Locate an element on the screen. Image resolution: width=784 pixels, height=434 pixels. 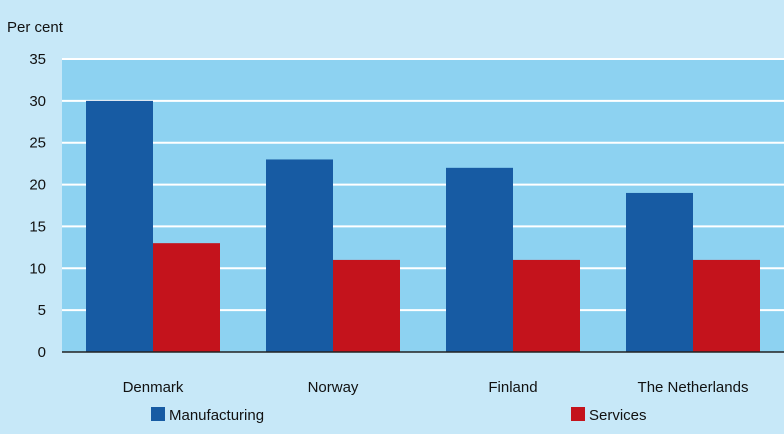
bar-services-the-netherlands is located at coordinates (726, 305).